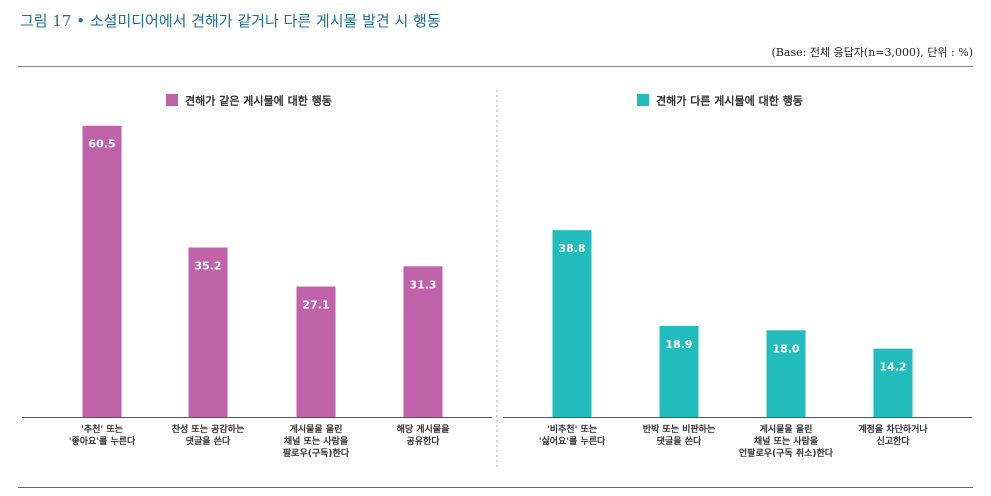 Image resolution: width=991 pixels, height=496 pixels. What do you see at coordinates (422, 284) in the screenshot?
I see `data-label: 31.3` at bounding box center [422, 284].